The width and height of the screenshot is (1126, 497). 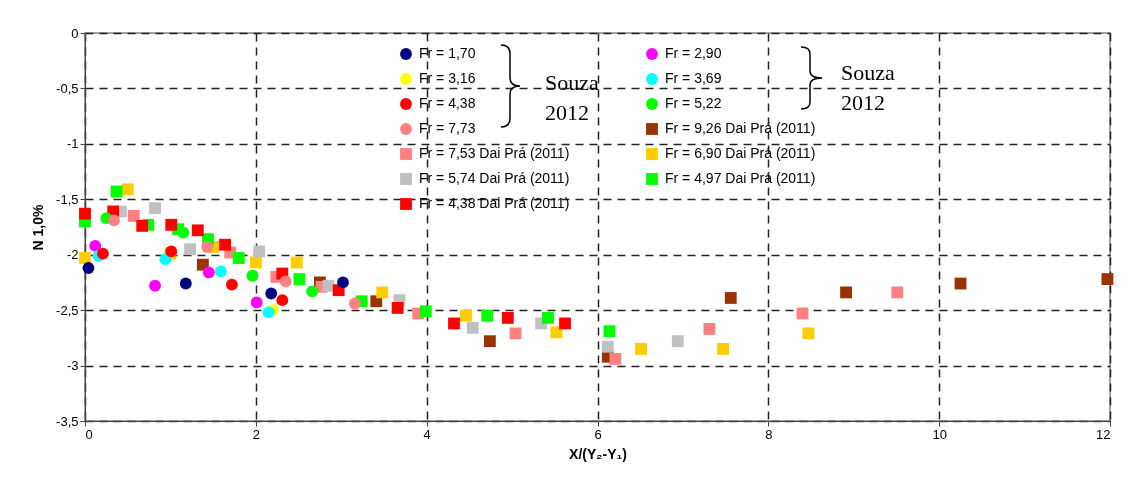 What do you see at coordinates (75, 33) in the screenshot?
I see `y-tick-label: 0` at bounding box center [75, 33].